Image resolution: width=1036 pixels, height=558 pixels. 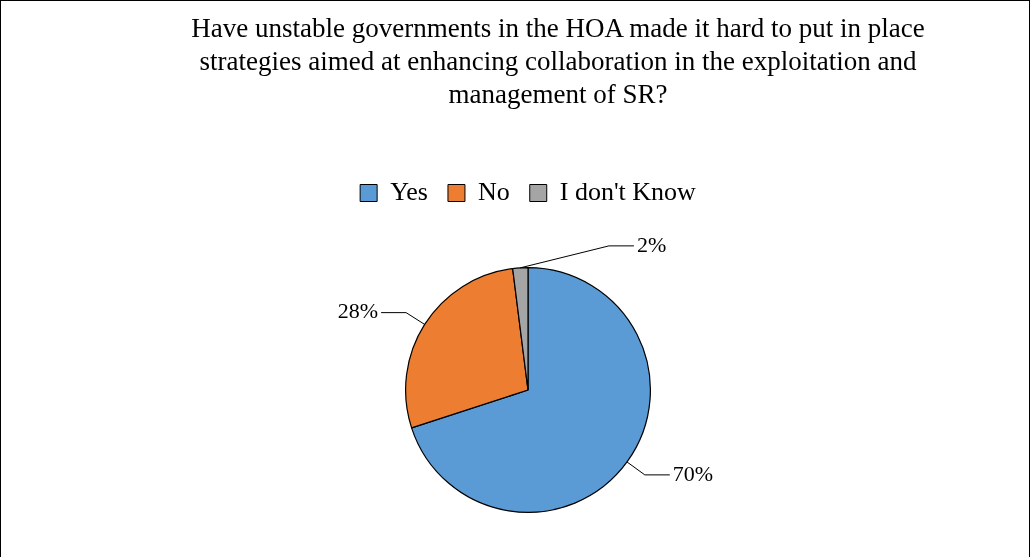 I want to click on data-label: 2%, so click(x=651, y=244).